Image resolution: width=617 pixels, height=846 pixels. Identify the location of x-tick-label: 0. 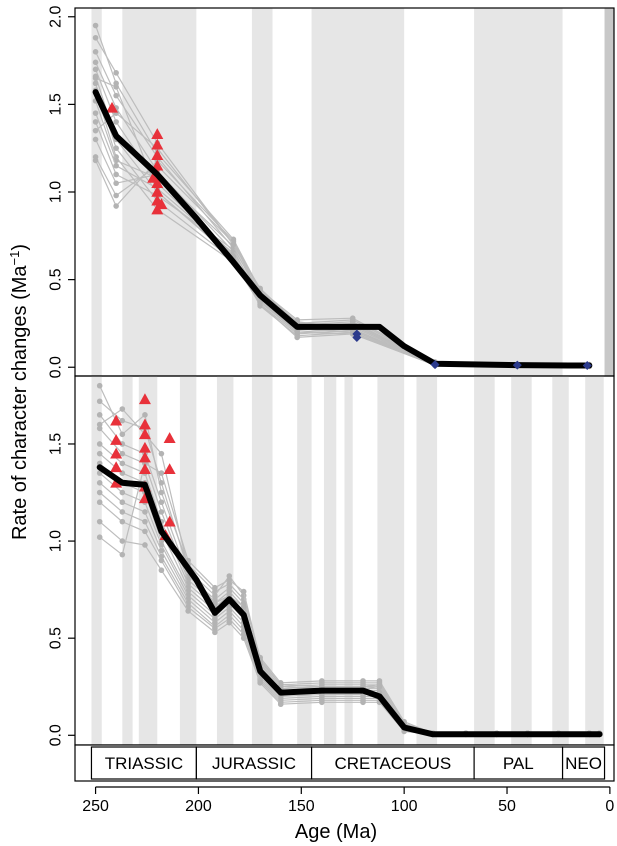
(609, 806).